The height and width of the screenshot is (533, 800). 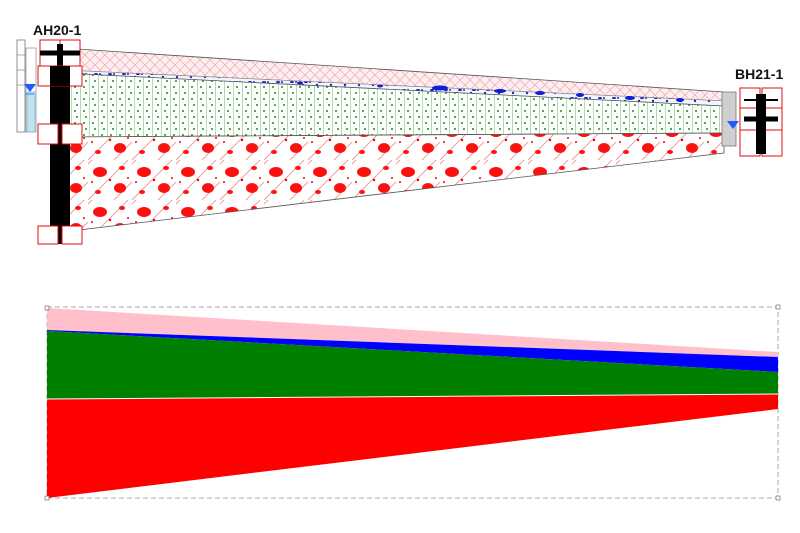 I want to click on layer-green, so click(x=412, y=365).